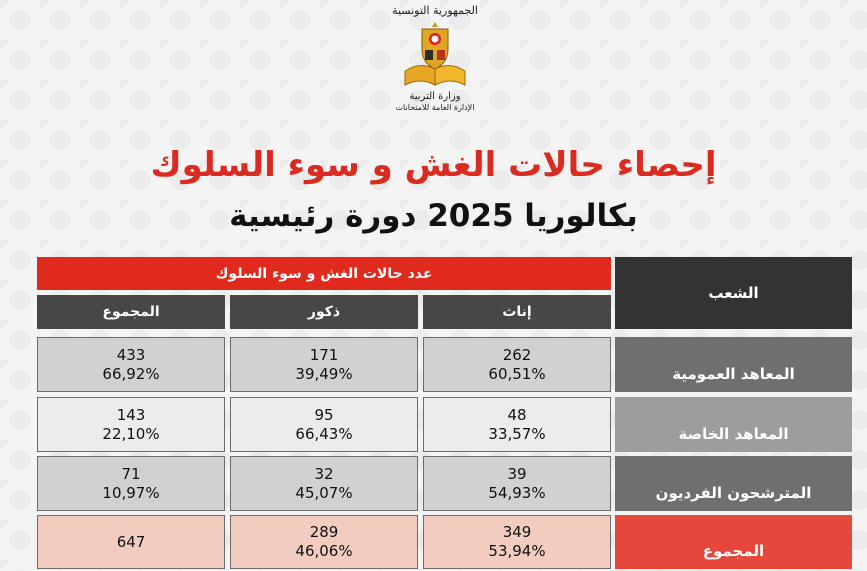  What do you see at coordinates (435, 54) in the screenshot?
I see `tunisia-seal-icon` at bounding box center [435, 54].